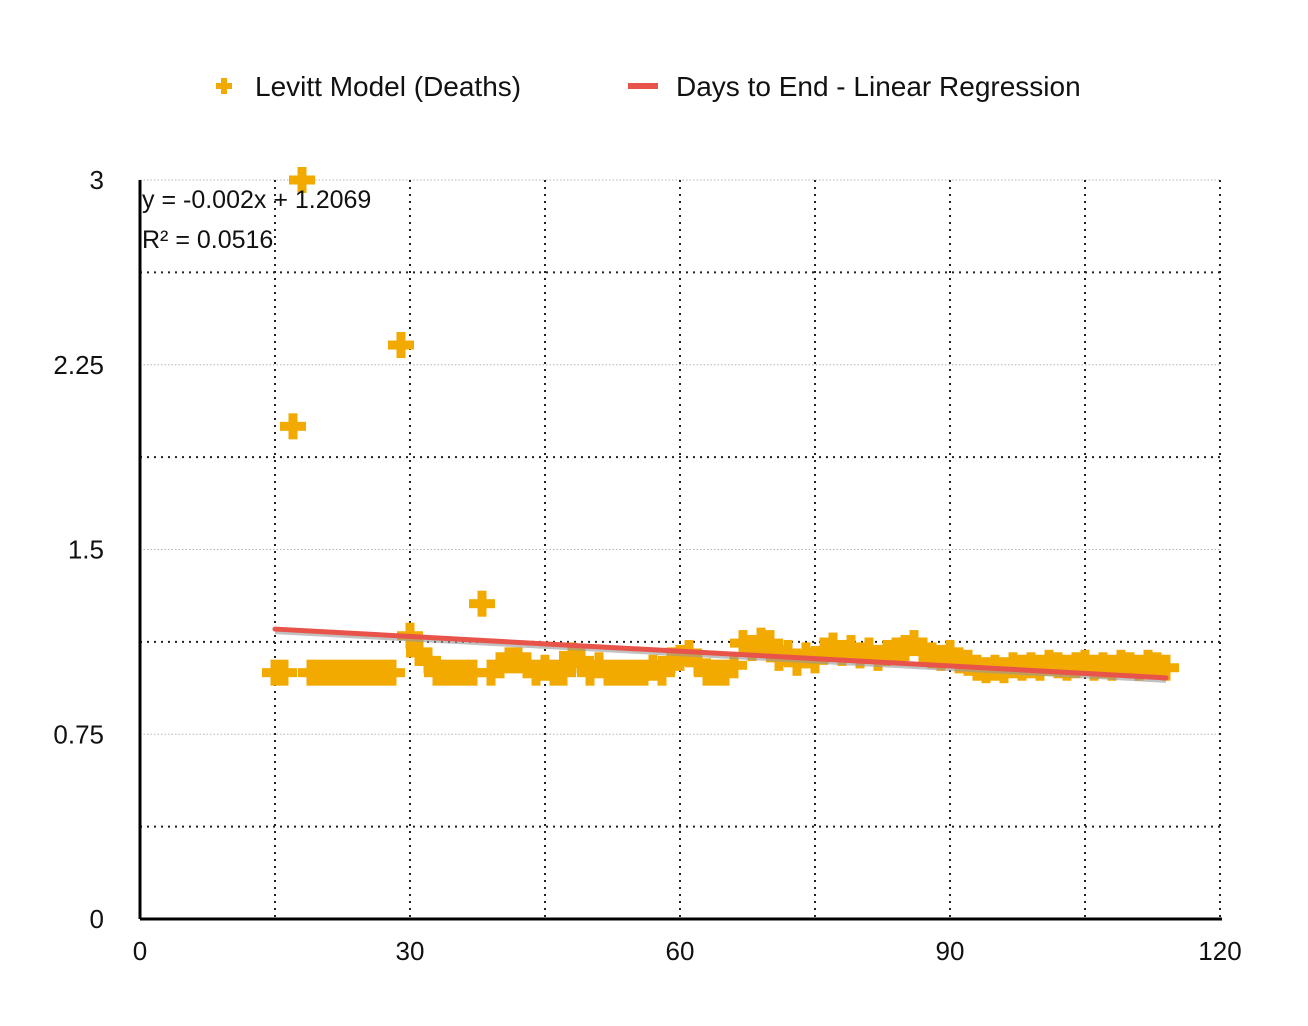 The width and height of the screenshot is (1308, 1026). Describe the element at coordinates (680, 951) in the screenshot. I see `x-tick-label: 60` at that location.